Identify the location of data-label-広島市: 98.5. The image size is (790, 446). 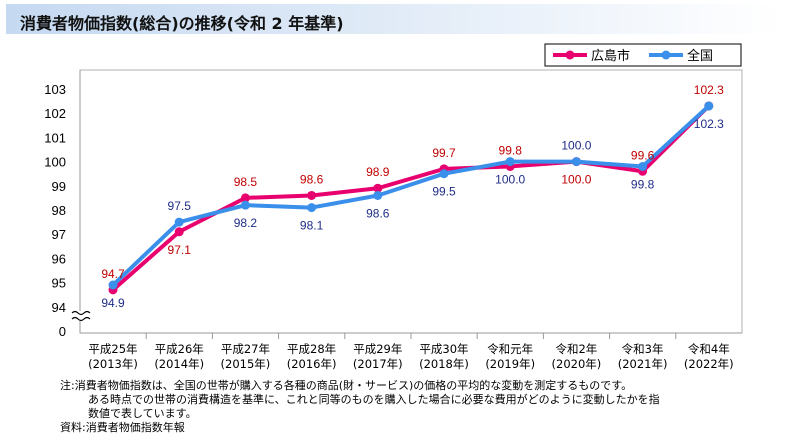
(246, 182).